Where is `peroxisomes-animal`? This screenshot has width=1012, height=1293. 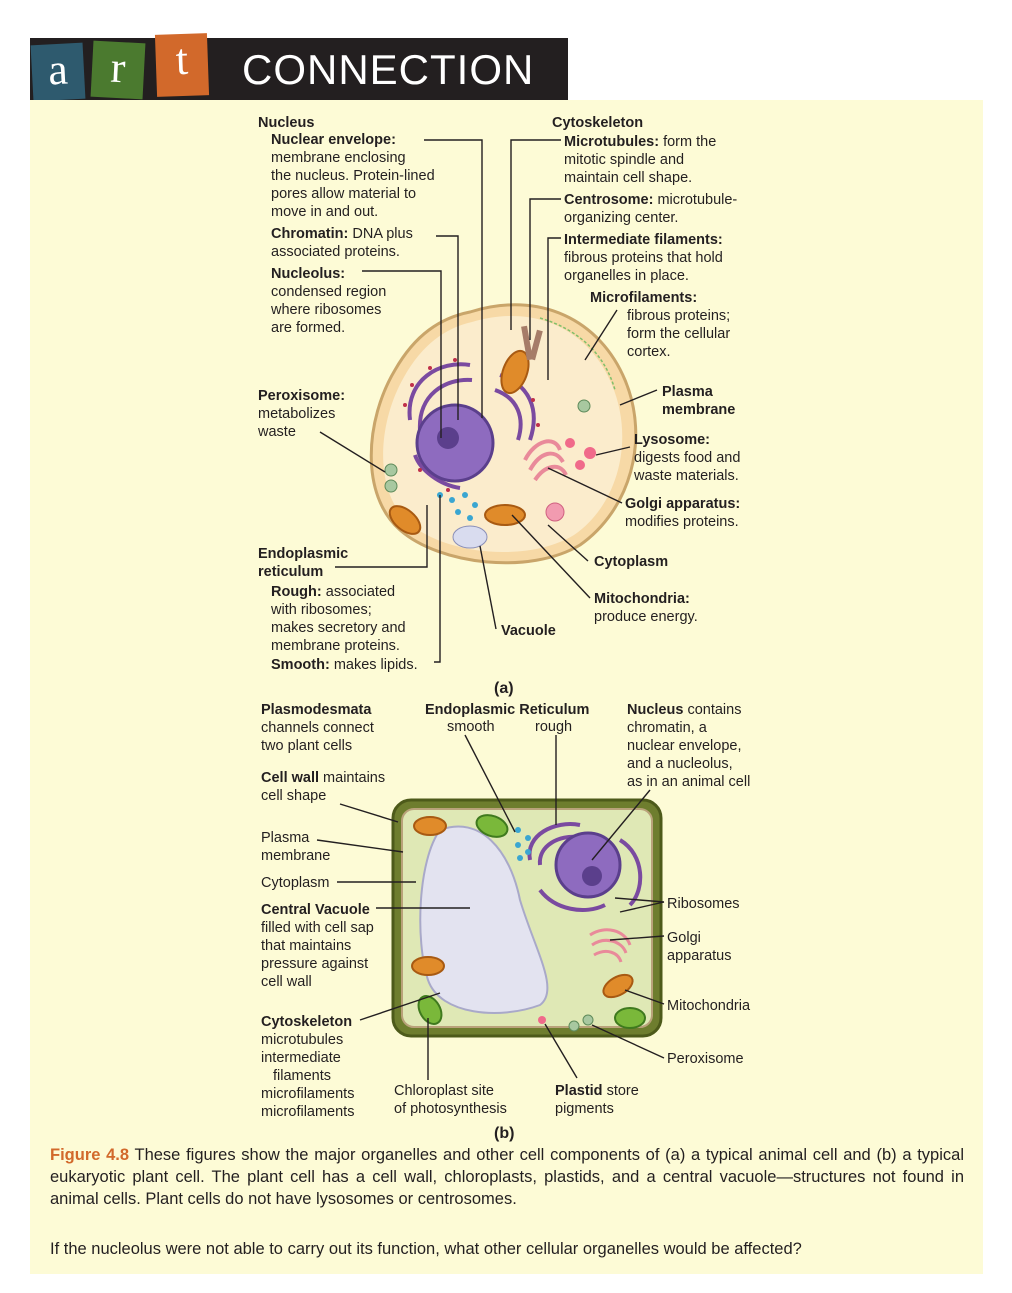
peroxisomes-animal is located at coordinates (487, 446).